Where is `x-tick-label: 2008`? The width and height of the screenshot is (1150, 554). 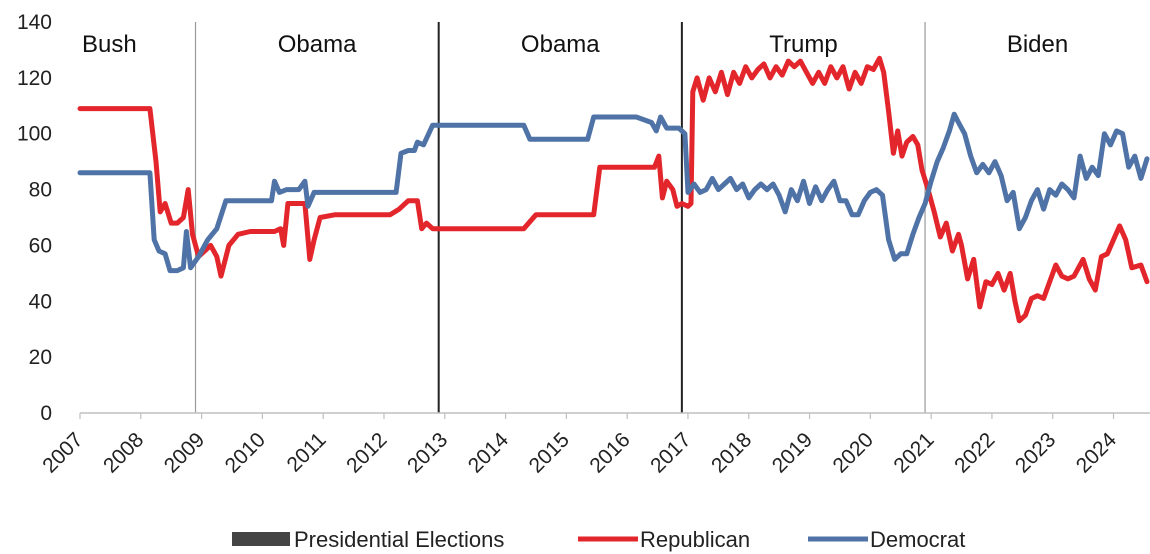 x-tick-label: 2008 is located at coordinates (123, 452).